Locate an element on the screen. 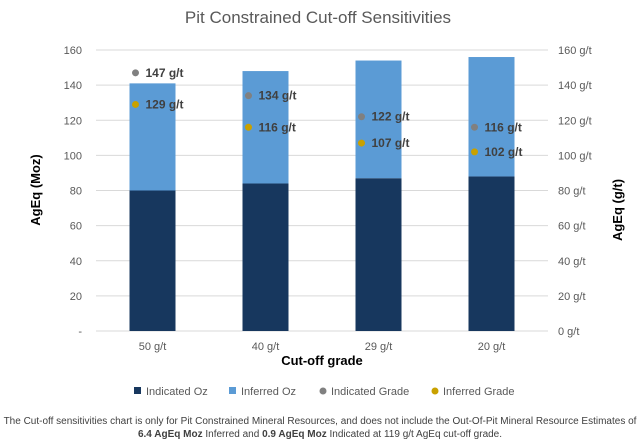 The height and width of the screenshot is (448, 640). chart-title: Pit Constrained Cut-off Sensitivities is located at coordinates (318, 17).